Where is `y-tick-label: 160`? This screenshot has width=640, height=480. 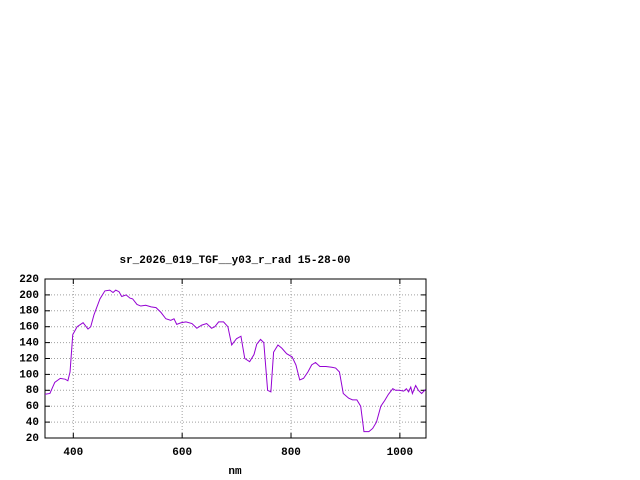 y-tick-label: 160 is located at coordinates (29, 328).